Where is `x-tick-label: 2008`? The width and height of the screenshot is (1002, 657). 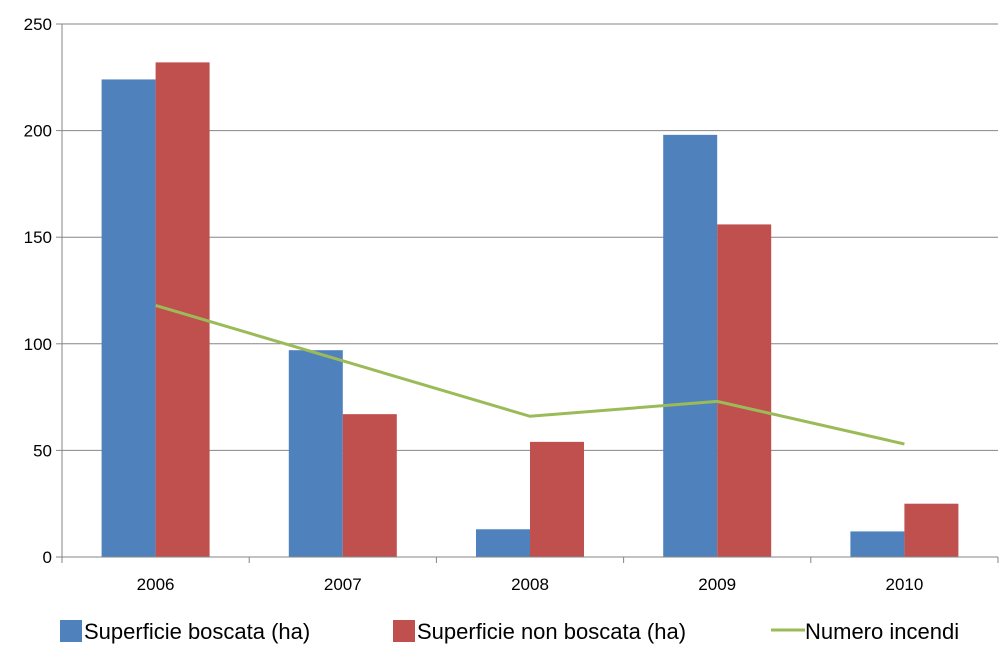
x-tick-label: 2008 is located at coordinates (530, 584).